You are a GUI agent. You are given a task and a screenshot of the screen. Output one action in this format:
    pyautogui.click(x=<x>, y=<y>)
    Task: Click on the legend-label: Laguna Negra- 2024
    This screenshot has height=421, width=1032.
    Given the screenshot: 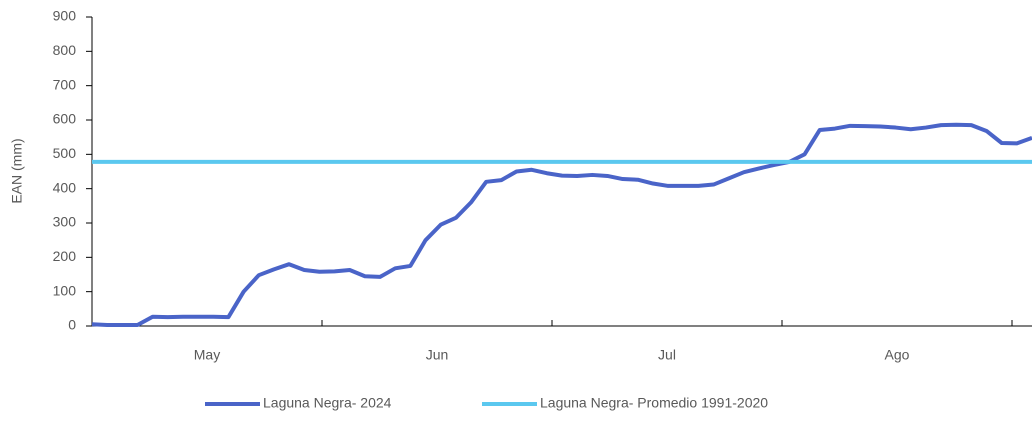 What is the action you would take?
    pyautogui.click(x=327, y=403)
    